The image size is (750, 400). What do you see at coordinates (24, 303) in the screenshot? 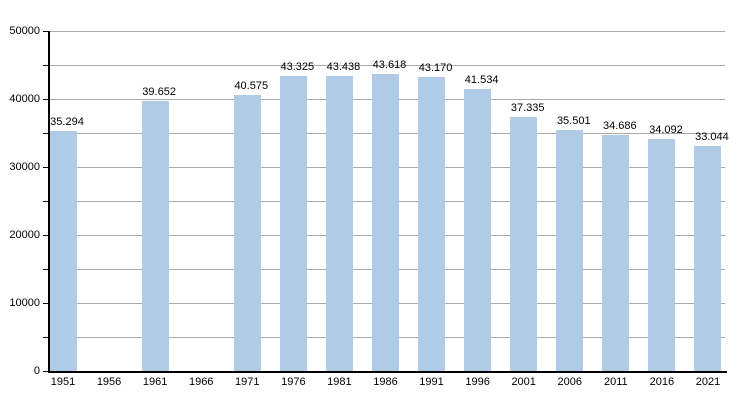
I see `y-axis-label-10000: 10000` at bounding box center [24, 303].